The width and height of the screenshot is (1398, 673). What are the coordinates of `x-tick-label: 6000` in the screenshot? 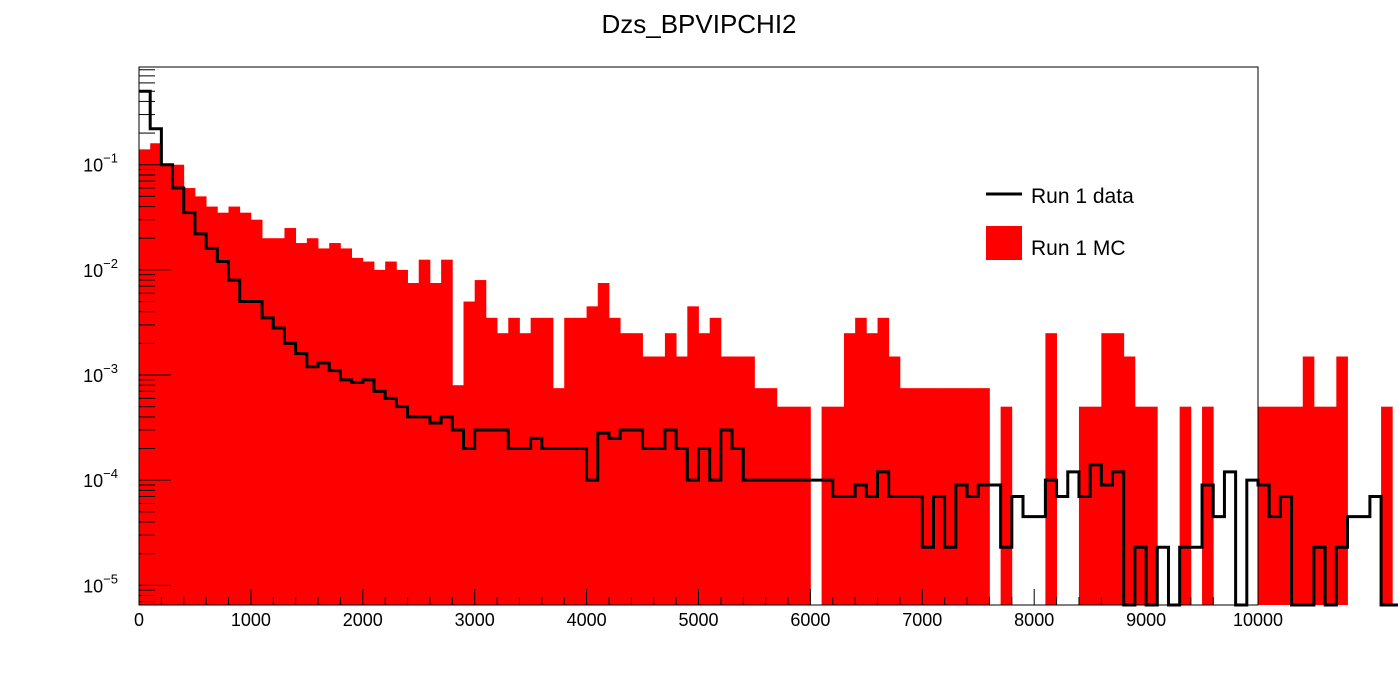 It's located at (810, 620).